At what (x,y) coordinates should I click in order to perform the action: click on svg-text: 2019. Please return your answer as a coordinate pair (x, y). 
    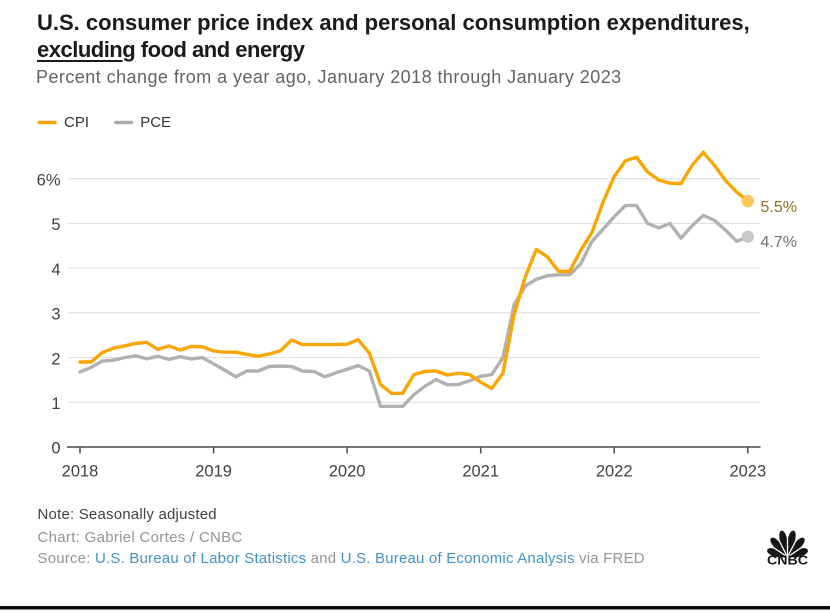
    Looking at the image, I should click on (213, 472).